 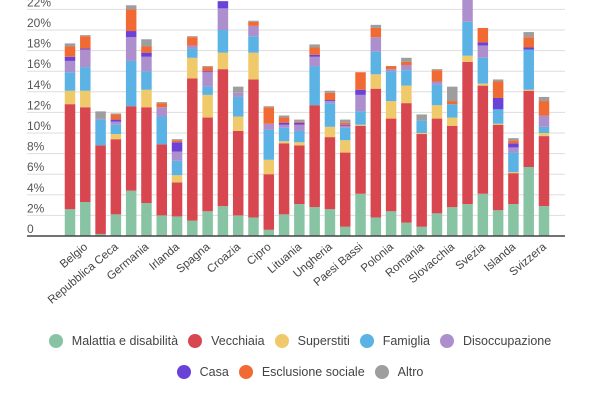 I want to click on y-tick-label: 18%, so click(x=39, y=44).